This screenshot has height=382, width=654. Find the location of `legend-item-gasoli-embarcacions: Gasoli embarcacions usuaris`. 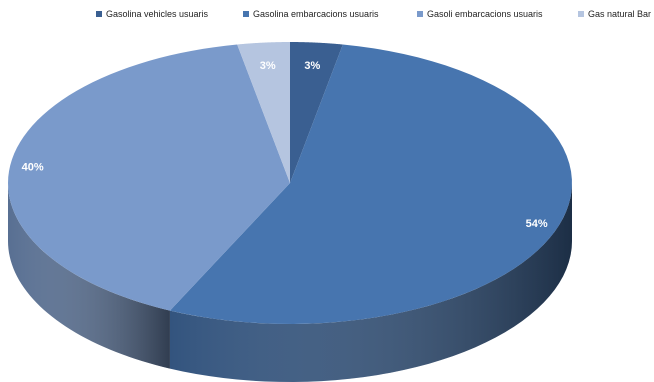

legend-item-gasoli-embarcacions: Gasoli embarcacions usuaris is located at coordinates (480, 14).